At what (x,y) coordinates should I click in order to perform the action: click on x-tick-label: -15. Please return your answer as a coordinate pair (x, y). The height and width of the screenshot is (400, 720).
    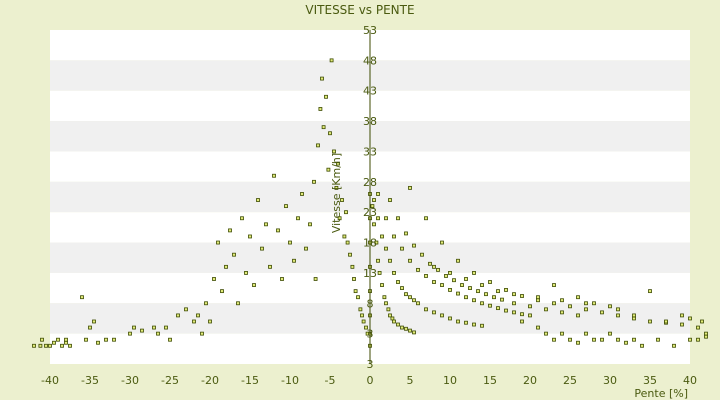
    Looking at the image, I should click on (250, 380).